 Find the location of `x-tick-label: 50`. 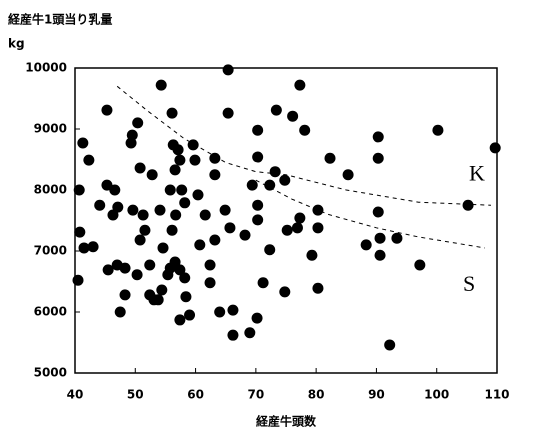

x-tick-label: 50 is located at coordinates (135, 395).